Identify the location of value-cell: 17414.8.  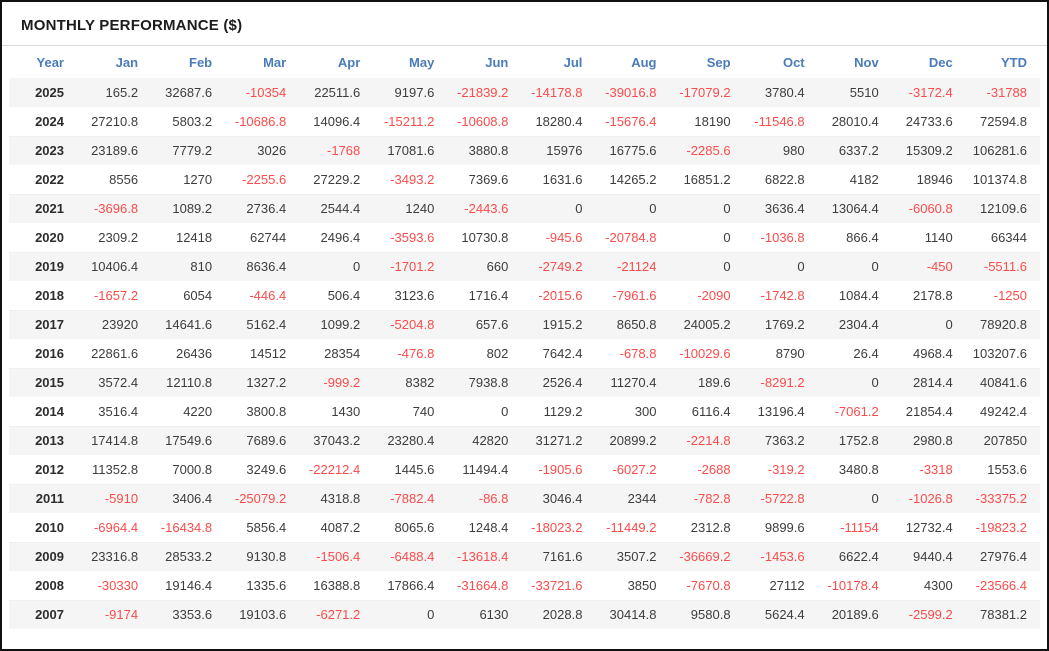
(114, 441).